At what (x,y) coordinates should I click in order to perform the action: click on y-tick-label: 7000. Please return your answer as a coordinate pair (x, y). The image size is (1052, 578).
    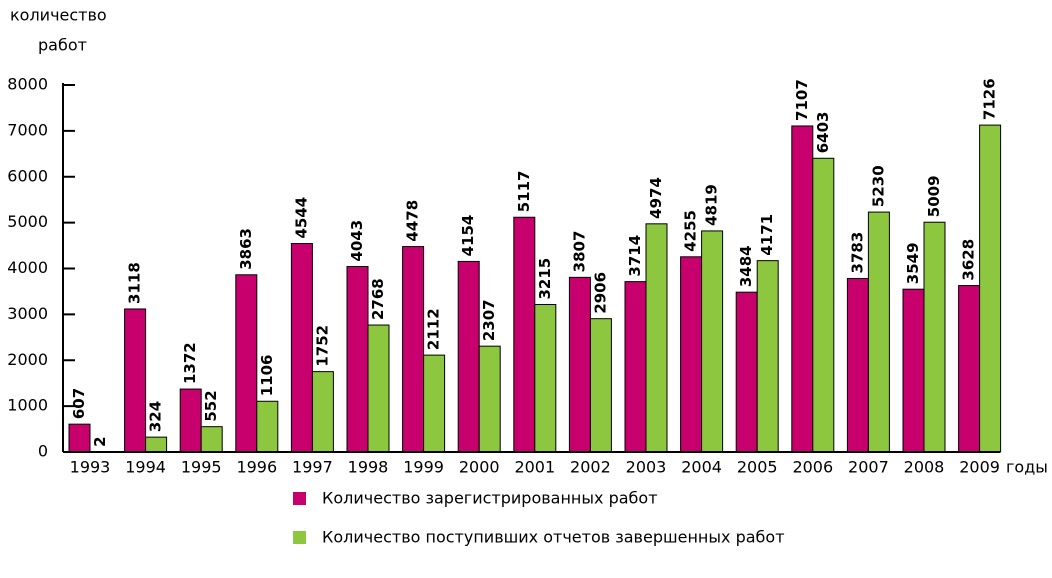
    Looking at the image, I should click on (27, 129).